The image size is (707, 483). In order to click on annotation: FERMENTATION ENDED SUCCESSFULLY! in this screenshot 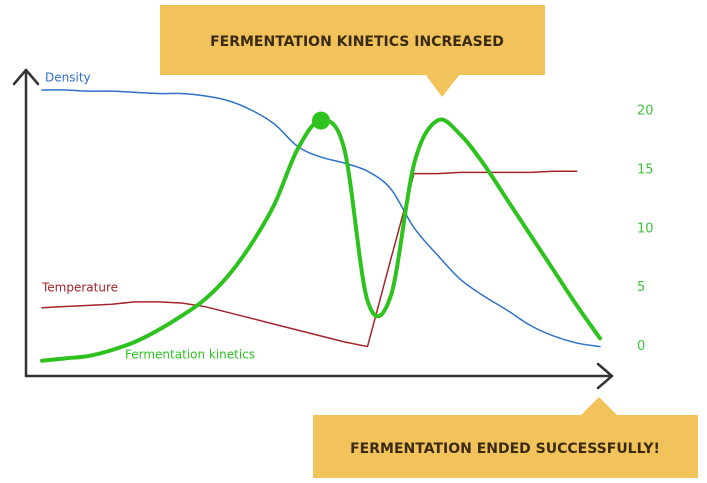, I will do `click(505, 449)`.